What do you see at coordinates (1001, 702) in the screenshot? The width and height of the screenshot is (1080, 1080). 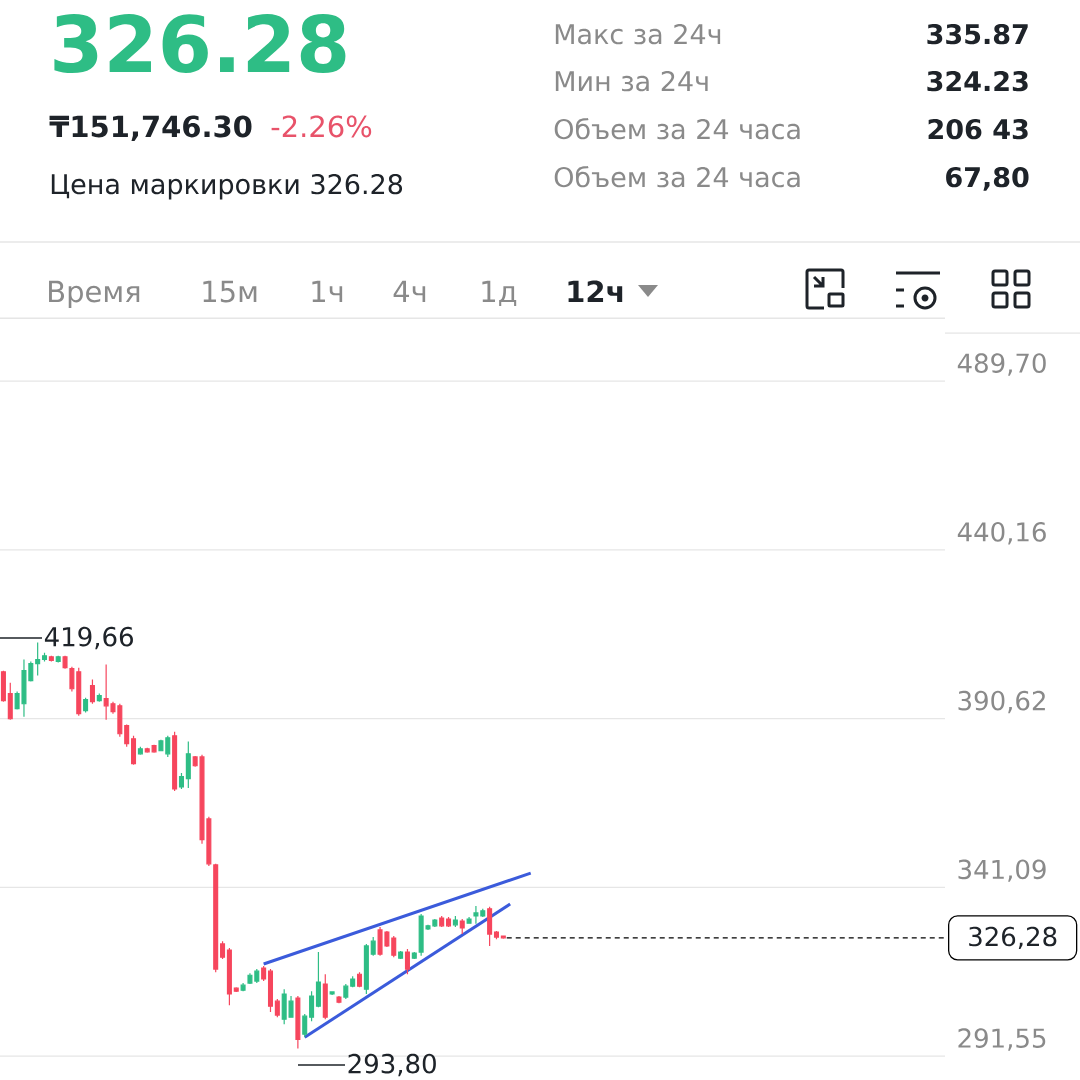 I see `y-tick-label: 390,62` at bounding box center [1001, 702].